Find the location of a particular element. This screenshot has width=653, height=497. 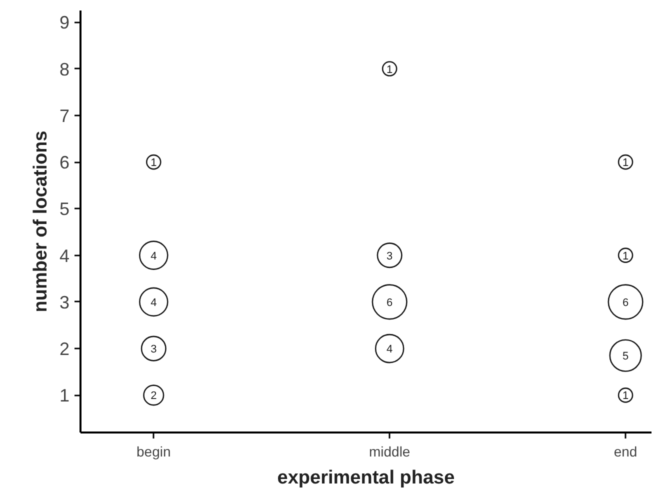

y-tick-label: 6 is located at coordinates (64, 162).